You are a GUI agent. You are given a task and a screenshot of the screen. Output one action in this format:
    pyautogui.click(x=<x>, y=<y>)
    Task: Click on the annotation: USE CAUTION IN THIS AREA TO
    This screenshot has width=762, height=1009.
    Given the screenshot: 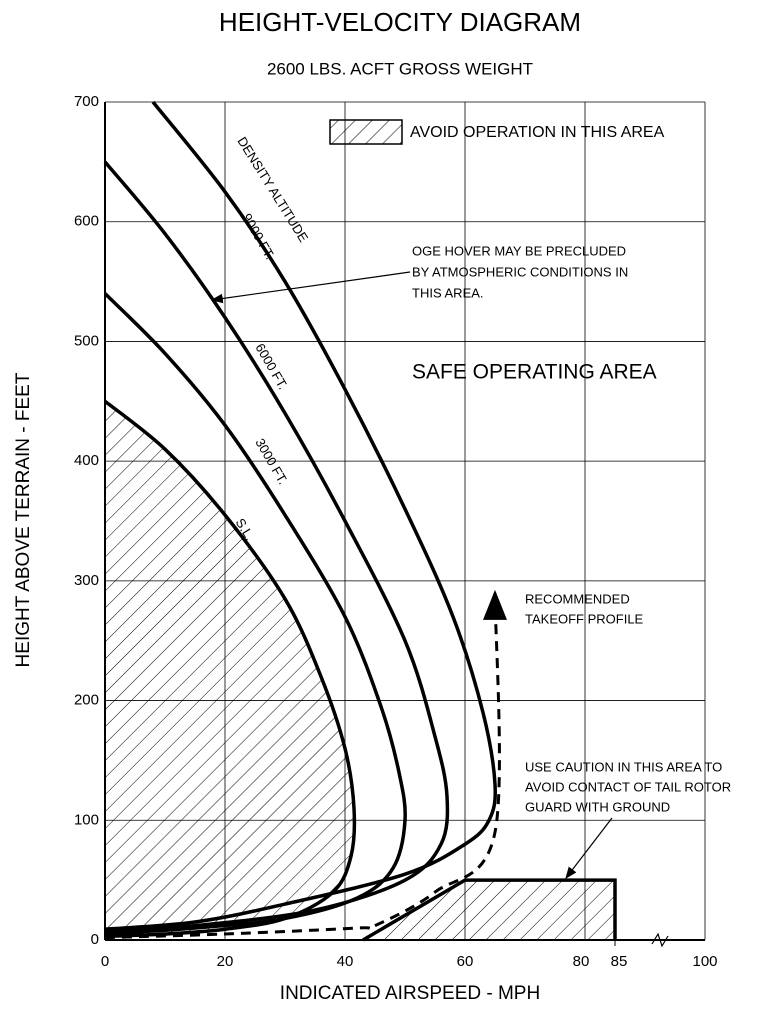 What is the action you would take?
    pyautogui.click(x=623, y=766)
    